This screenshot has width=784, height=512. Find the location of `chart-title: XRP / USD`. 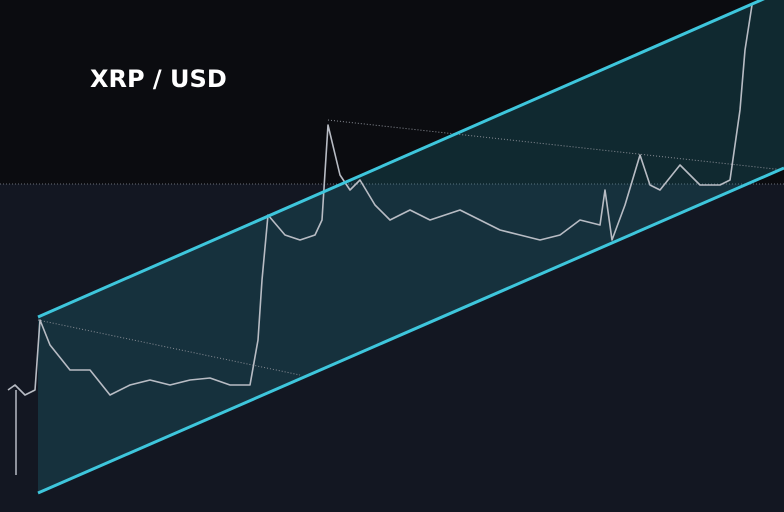

chart-title: XRP / USD is located at coordinates (158, 79).